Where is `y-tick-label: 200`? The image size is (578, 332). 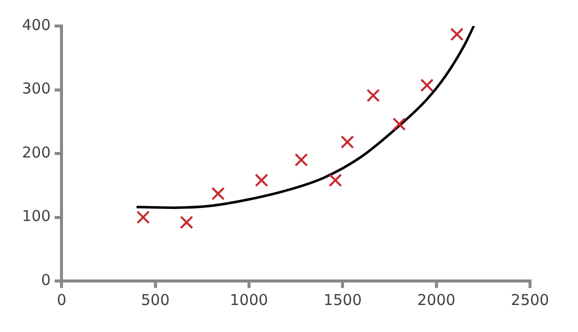 y-tick-label: 200 is located at coordinates (36, 152).